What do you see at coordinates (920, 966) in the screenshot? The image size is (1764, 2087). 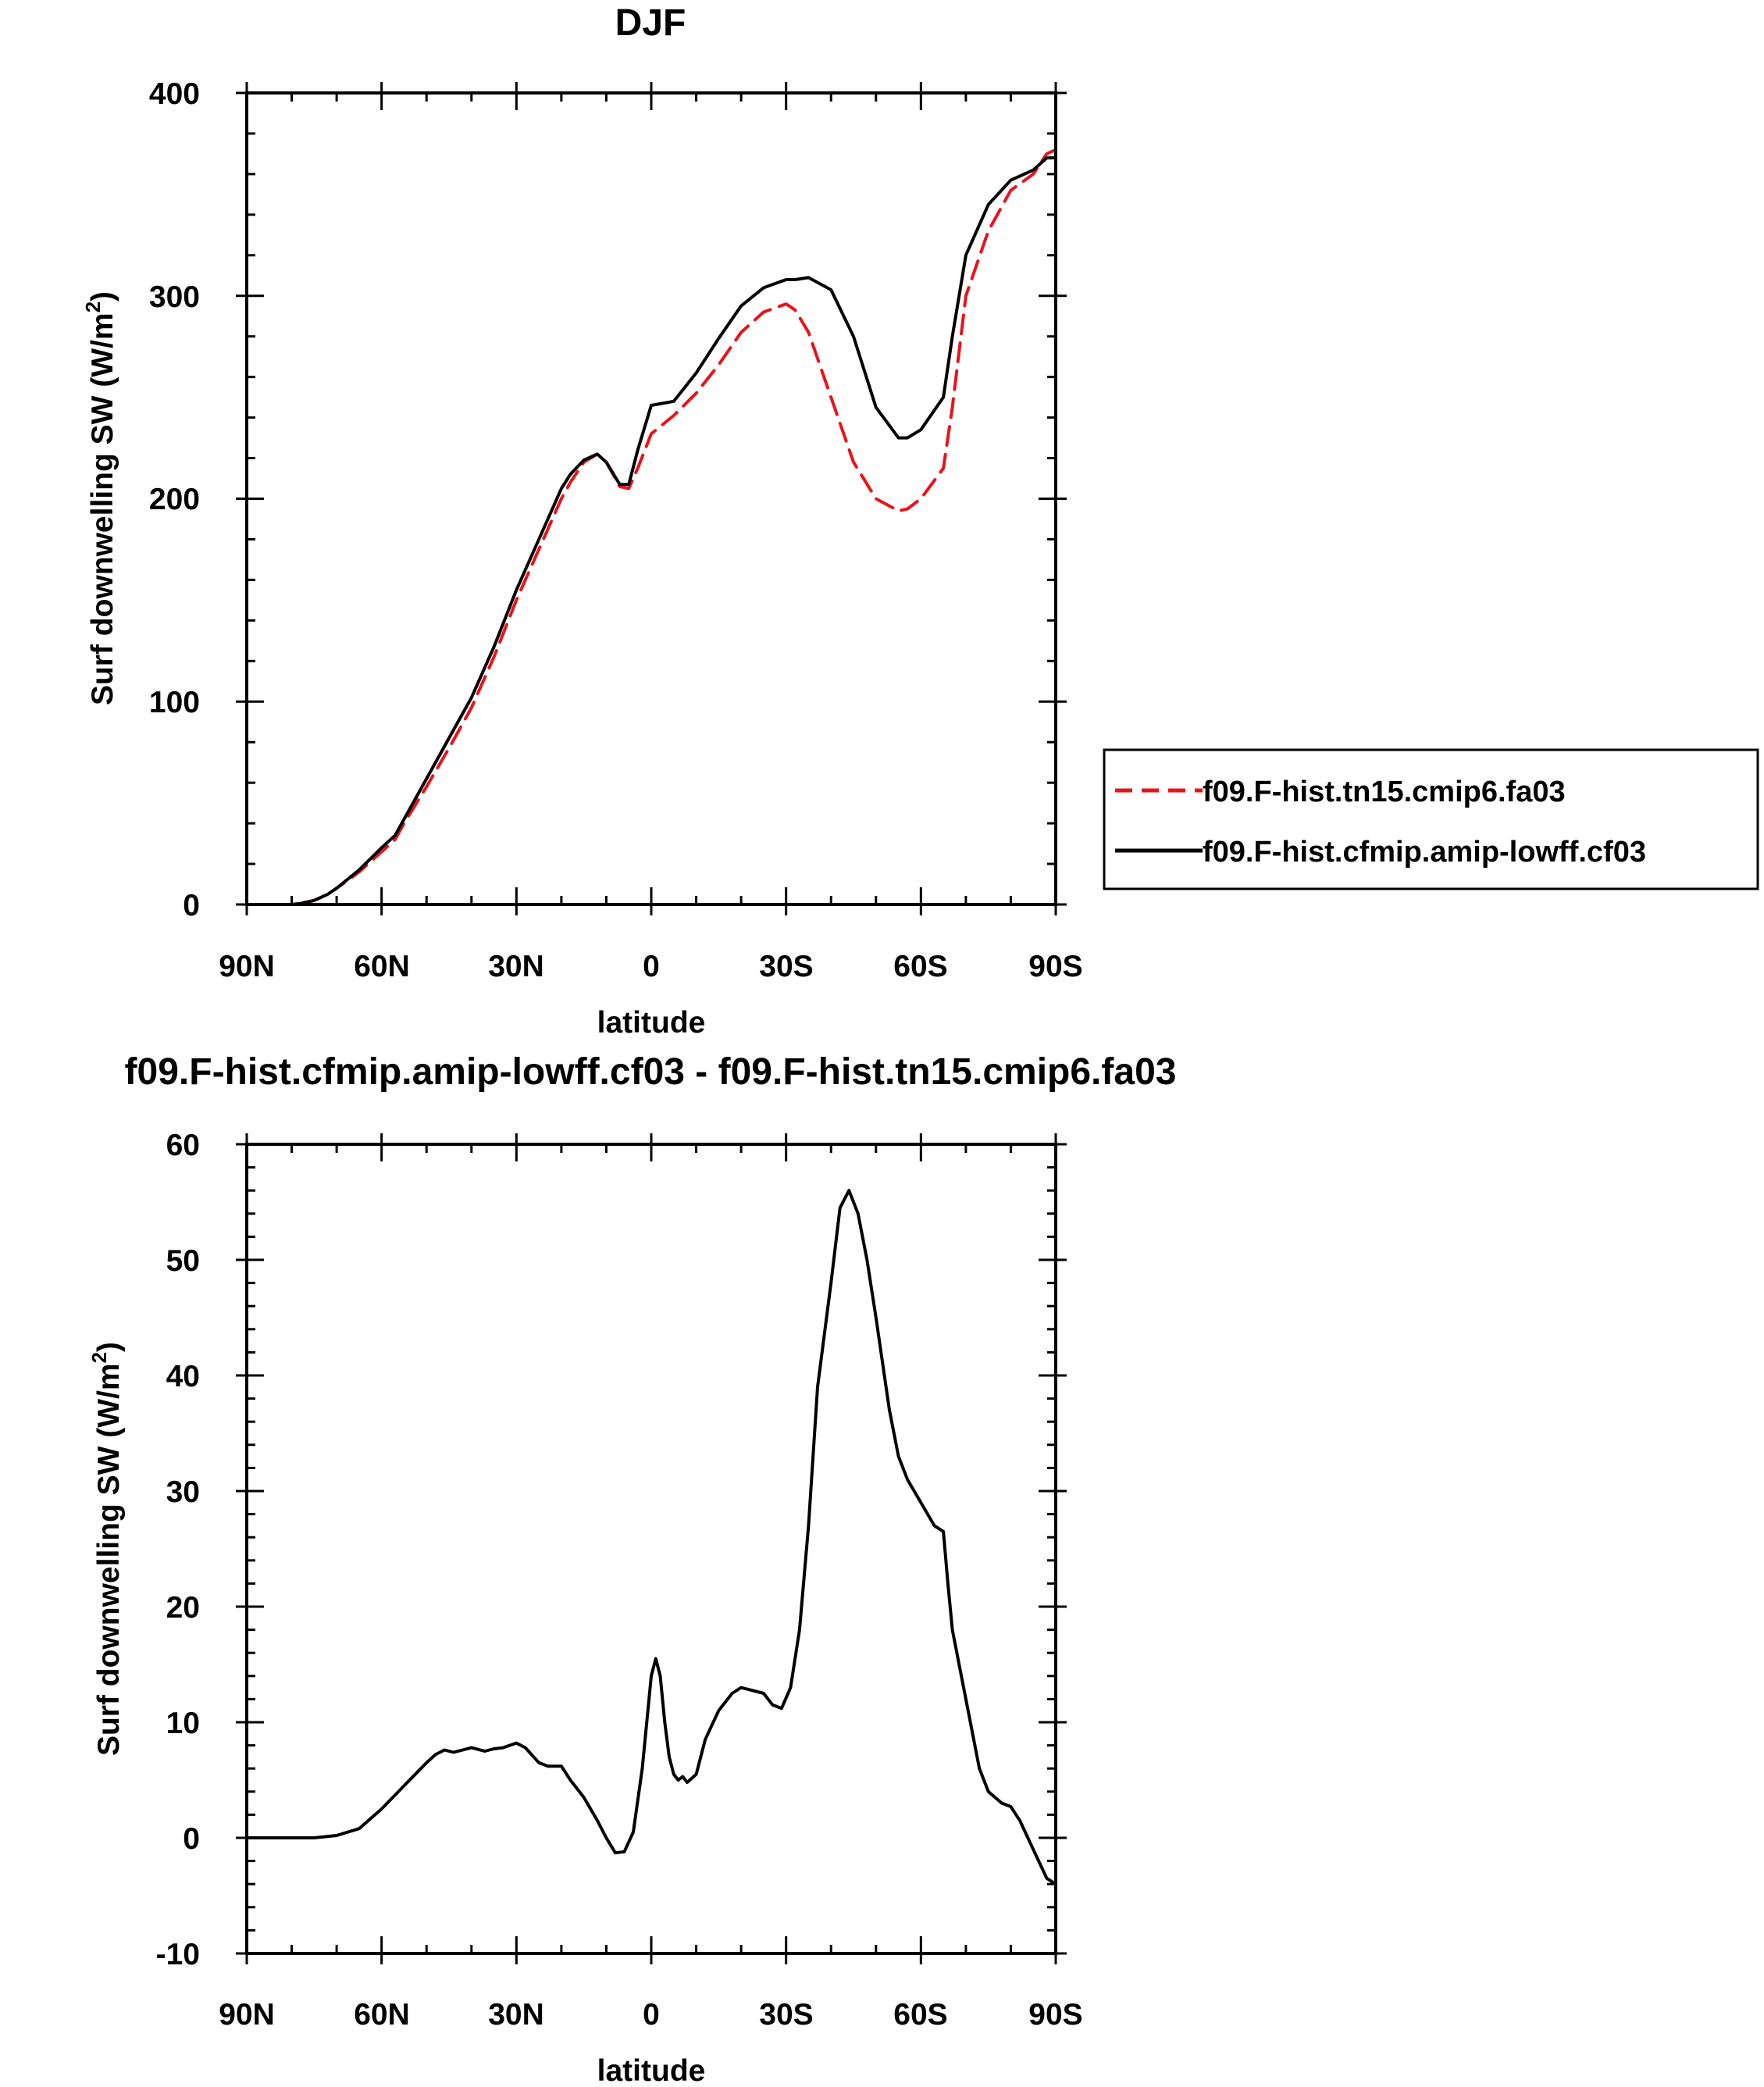 I see `top-x-tick-label: 60S` at bounding box center [920, 966].